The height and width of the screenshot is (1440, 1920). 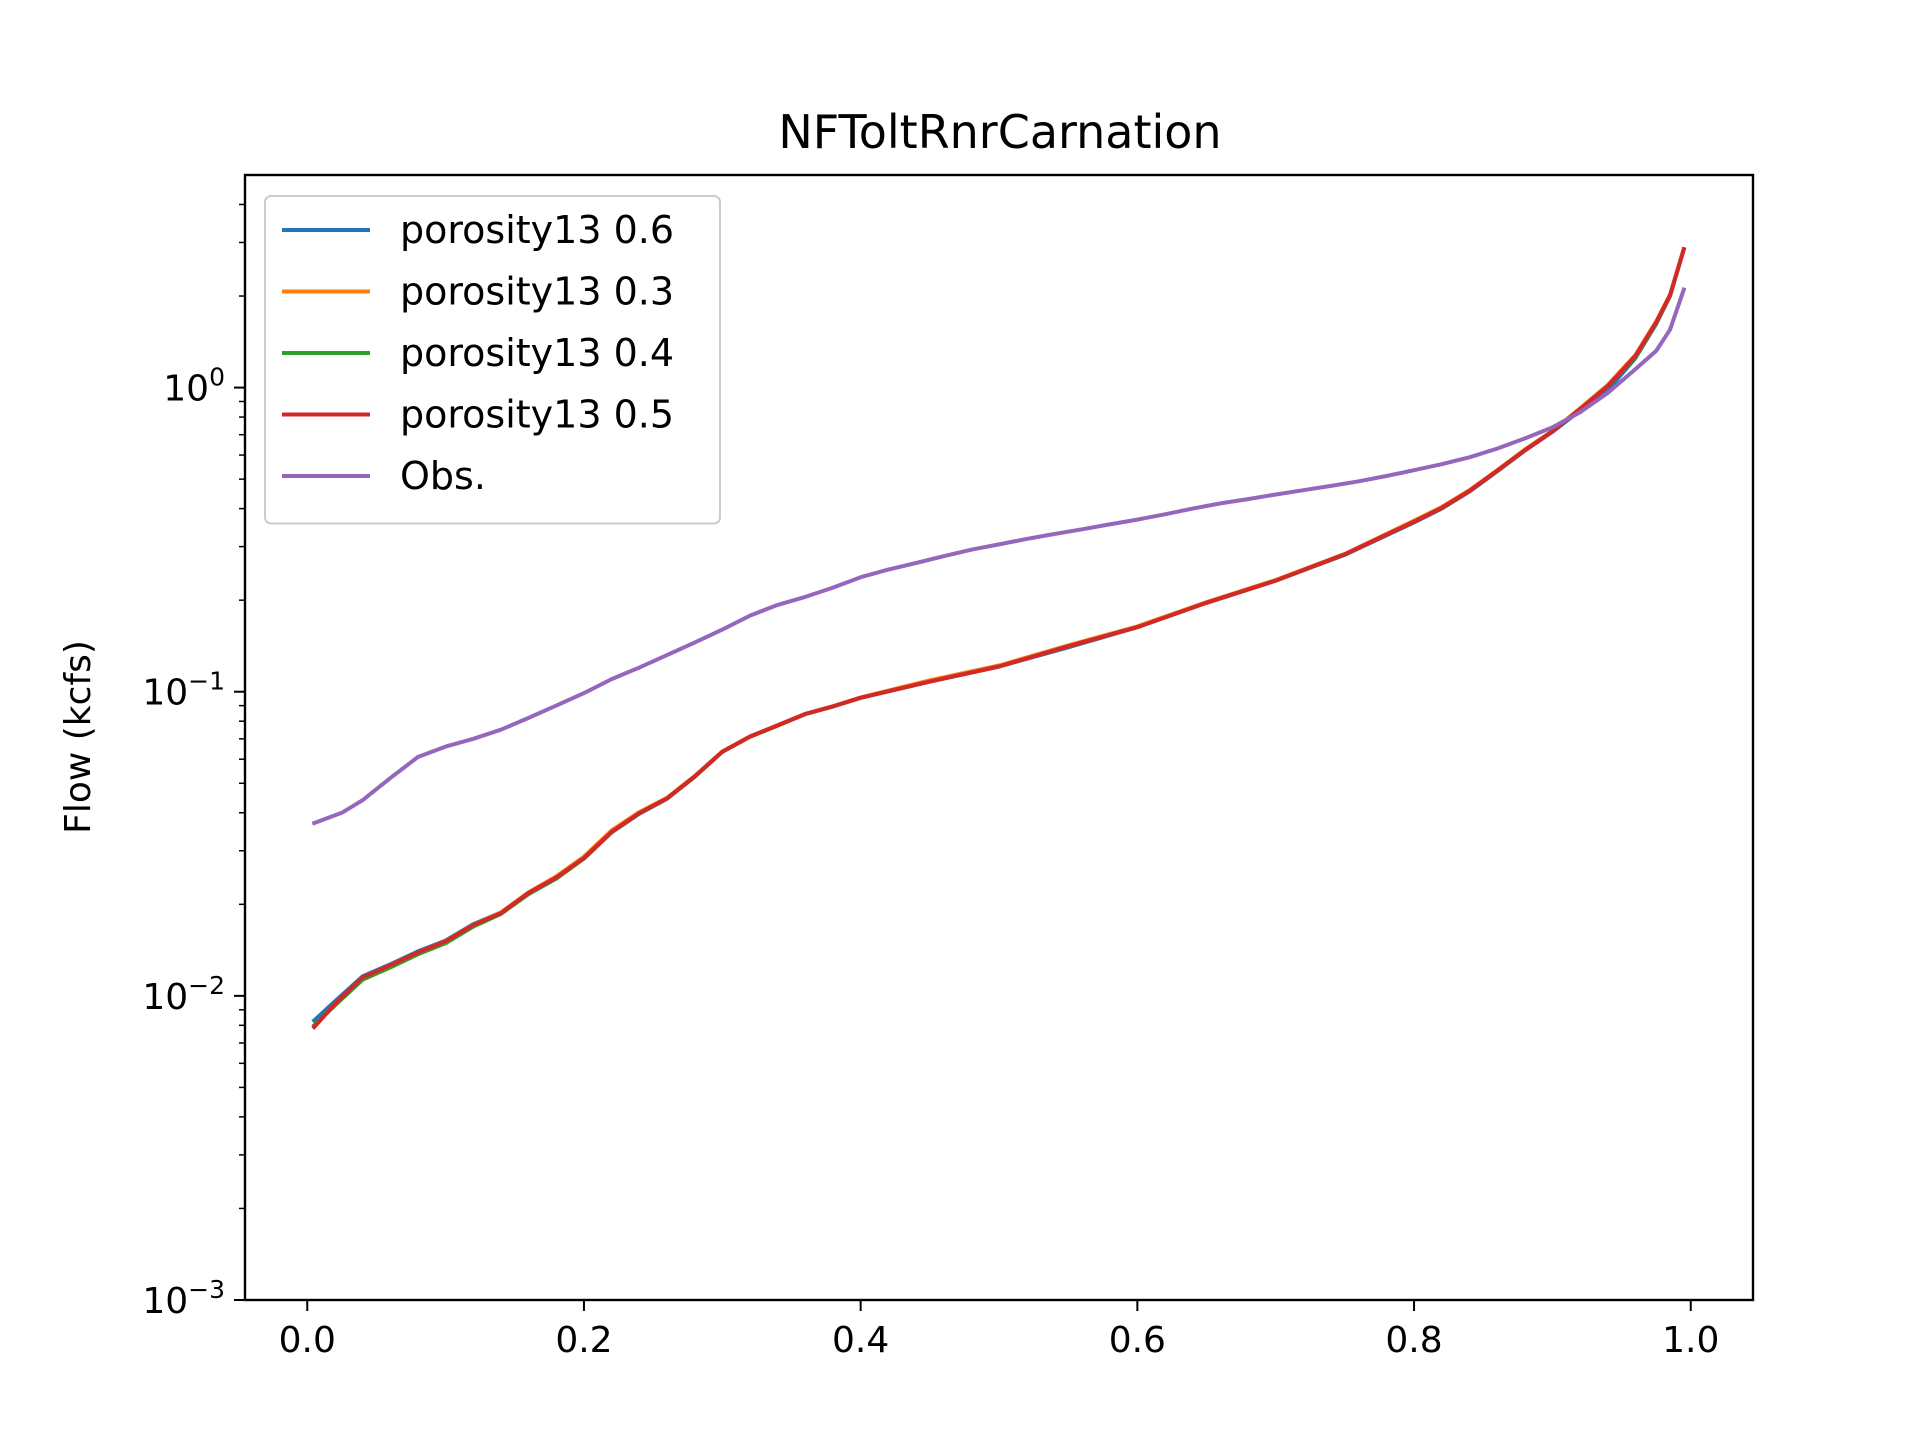 I want to click on legend-entry-label: porosity13 0.5, so click(x=537, y=415).